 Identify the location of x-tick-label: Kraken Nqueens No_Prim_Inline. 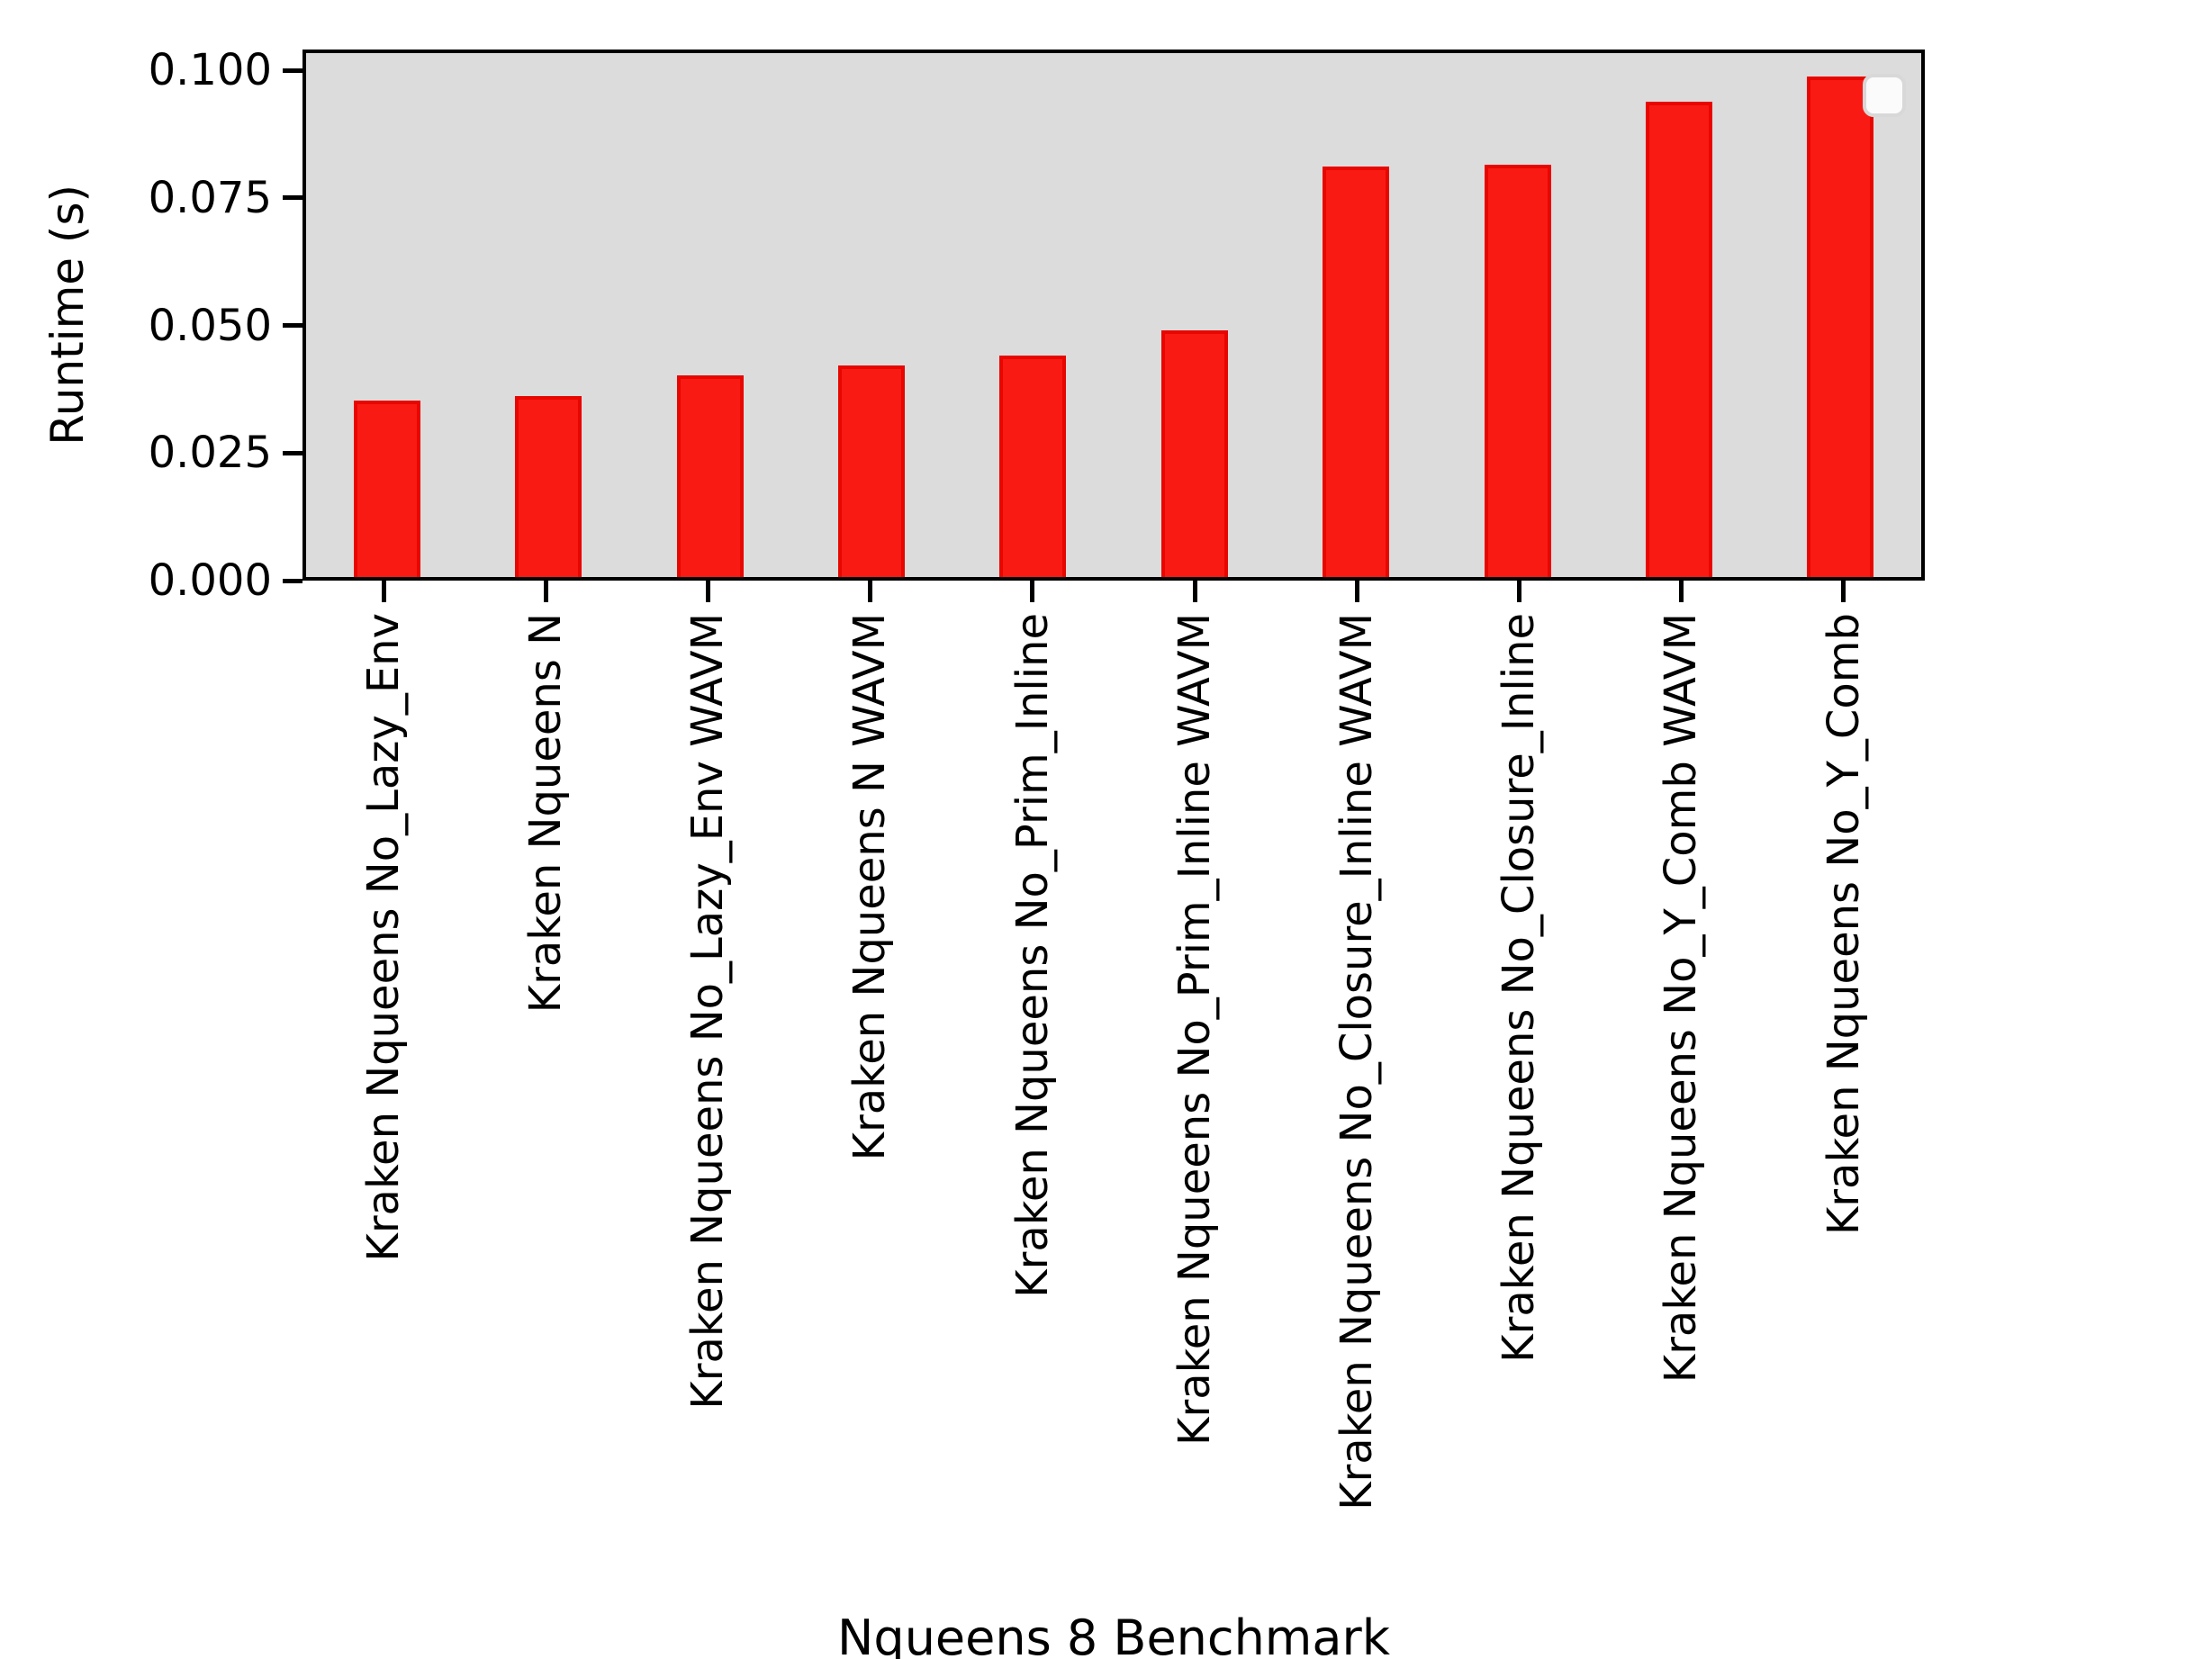
(1032, 955).